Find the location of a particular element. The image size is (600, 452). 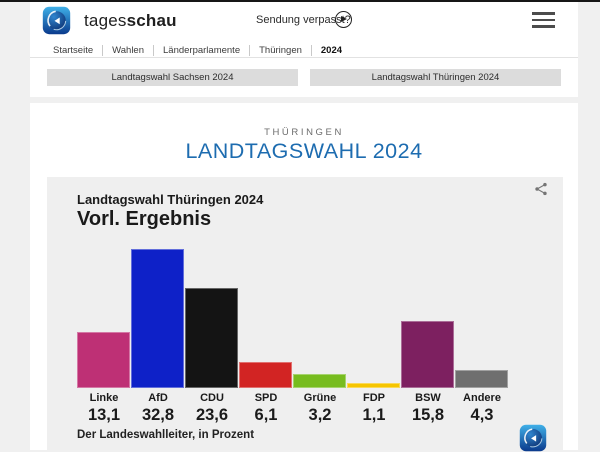

page-title: LANDTAGSWAHL 2024 is located at coordinates (304, 151).